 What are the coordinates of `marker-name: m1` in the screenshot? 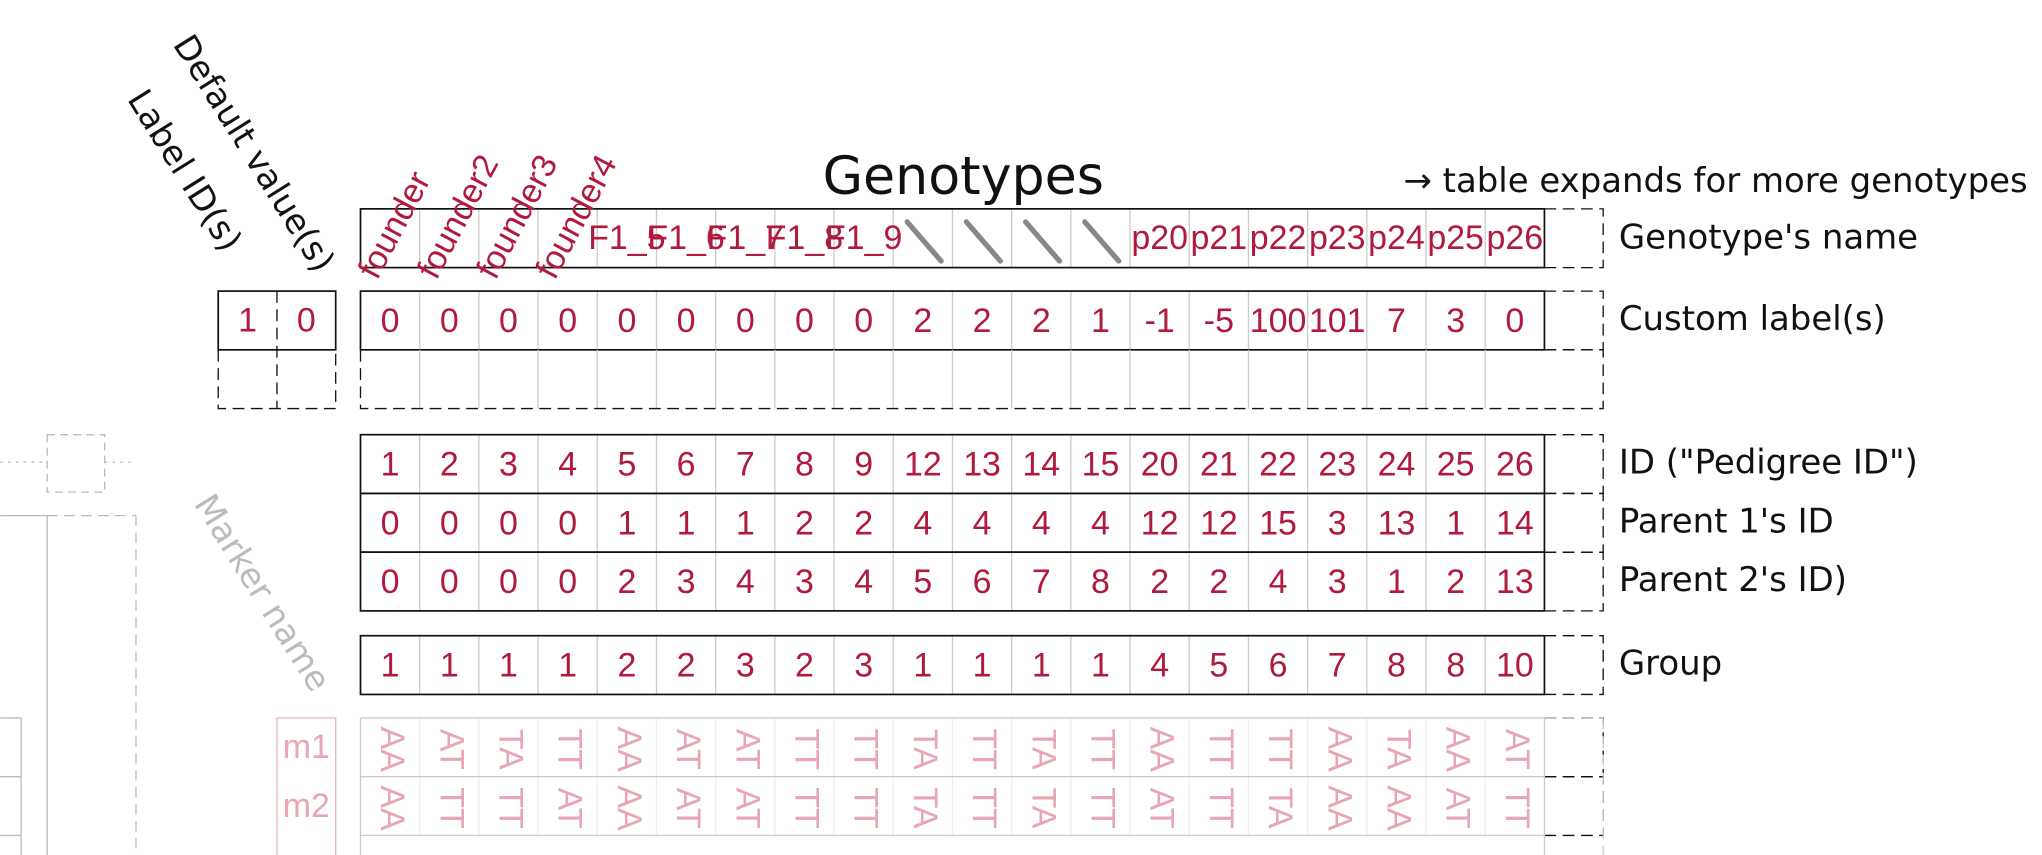 It's located at (306, 747).